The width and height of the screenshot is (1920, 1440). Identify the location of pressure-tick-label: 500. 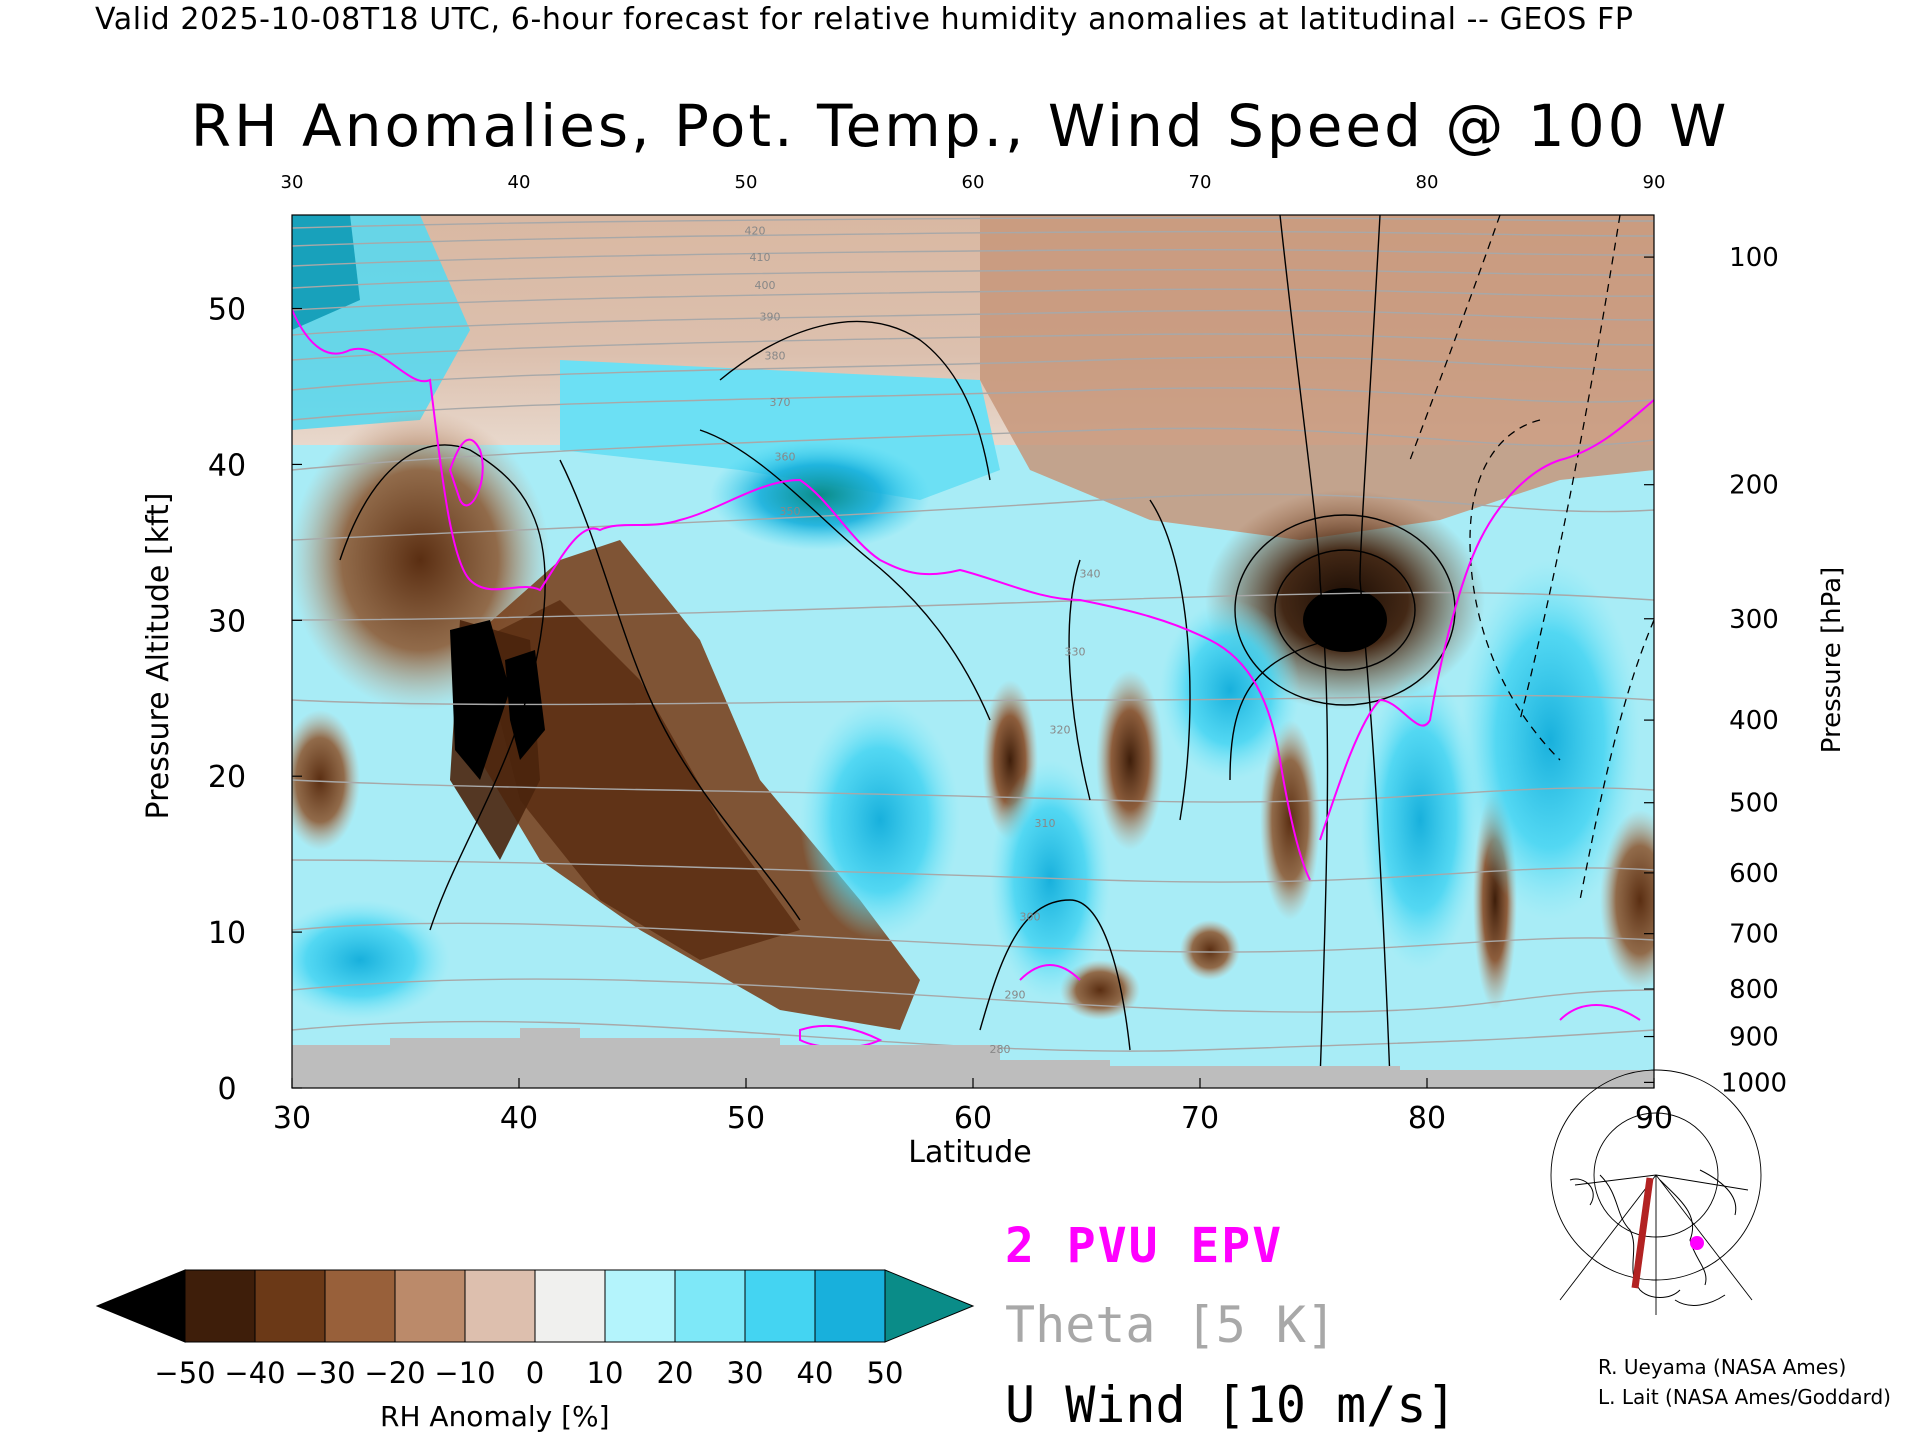
(1754, 804).